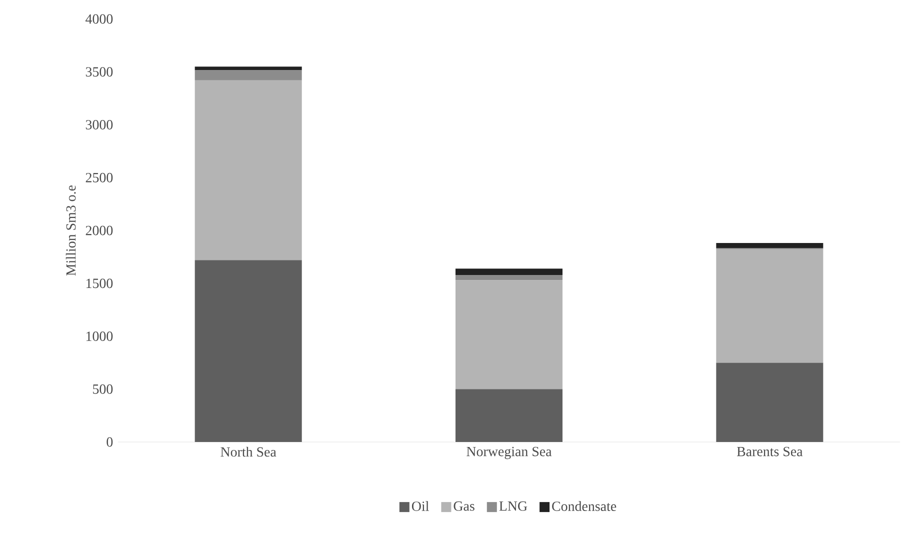 The image size is (911, 540). I want to click on x-tick-label: Norwegian Sea, so click(509, 453).